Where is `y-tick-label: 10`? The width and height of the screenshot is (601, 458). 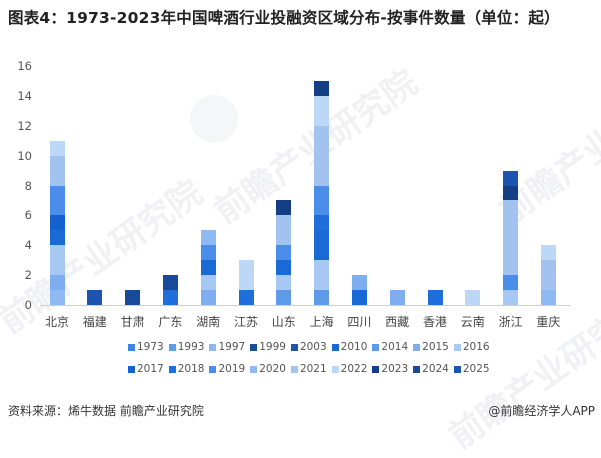
y-tick-label: 10 is located at coordinates (24, 155).